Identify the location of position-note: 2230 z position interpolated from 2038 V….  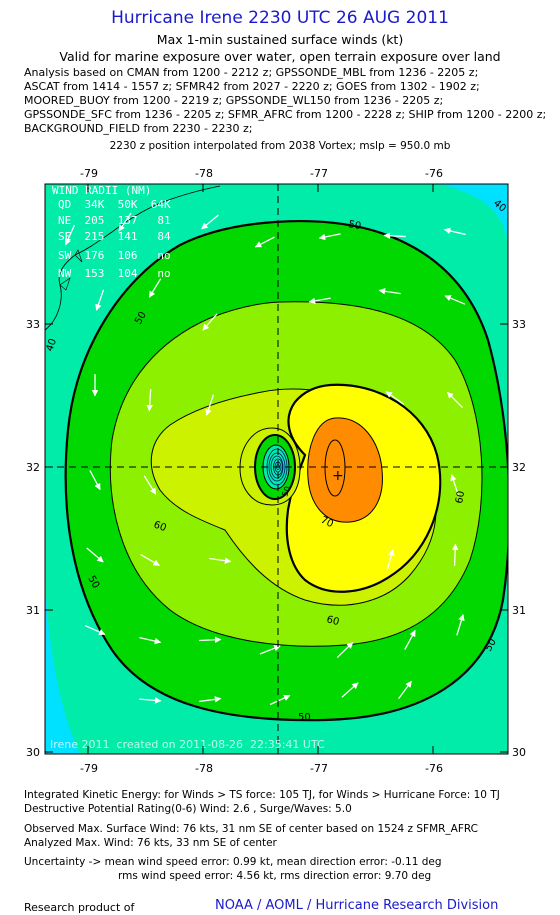
(280, 146).